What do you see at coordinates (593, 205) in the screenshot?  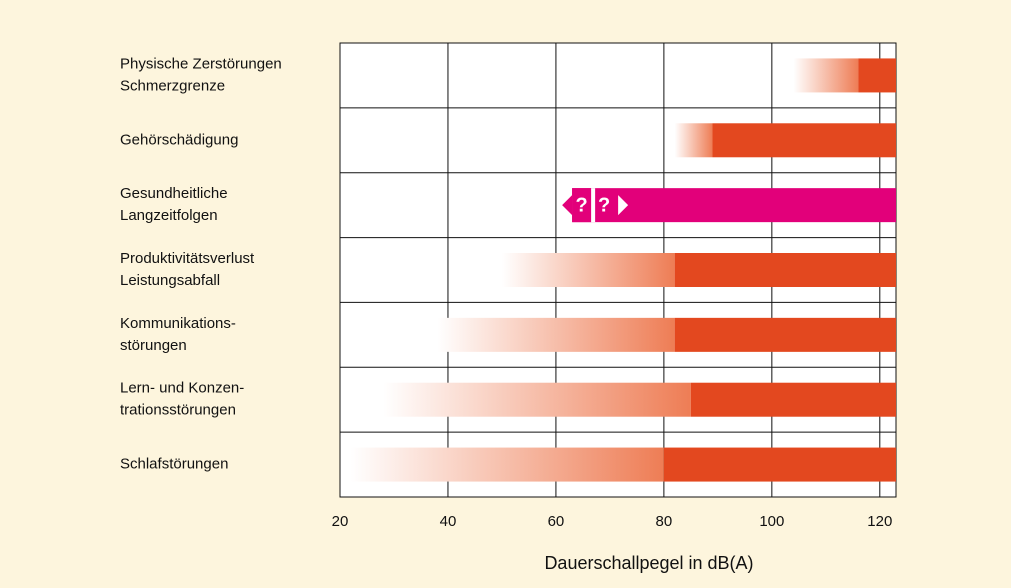 I see `annotation-gap` at bounding box center [593, 205].